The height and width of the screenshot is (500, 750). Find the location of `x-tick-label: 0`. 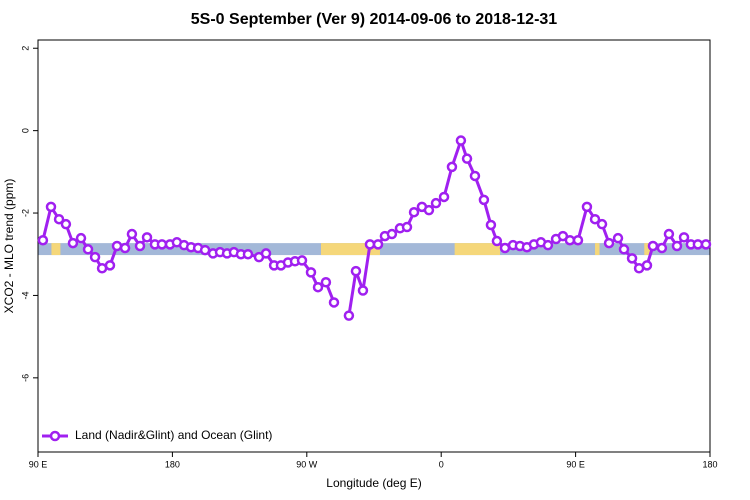

x-tick-label: 0 is located at coordinates (441, 464).